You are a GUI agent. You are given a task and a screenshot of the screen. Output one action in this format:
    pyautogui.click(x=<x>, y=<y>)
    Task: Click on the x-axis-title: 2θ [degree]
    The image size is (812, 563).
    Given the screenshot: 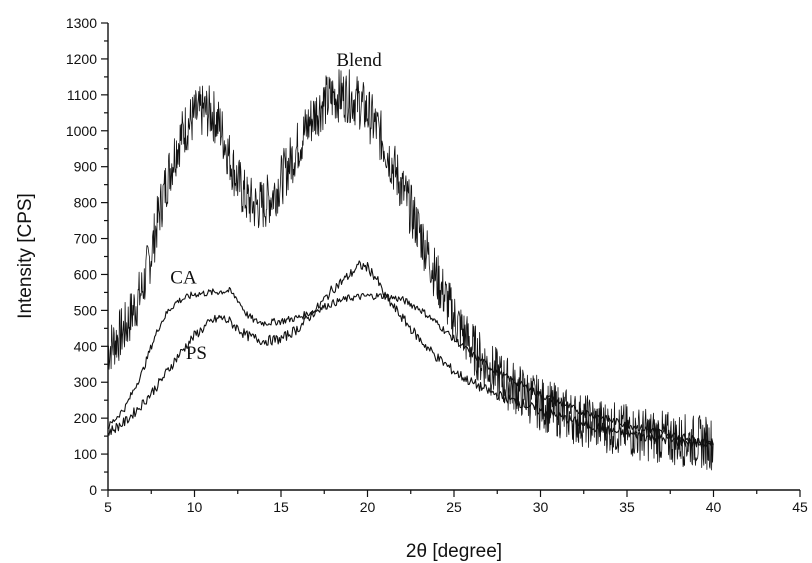 What is the action you would take?
    pyautogui.click(x=454, y=551)
    